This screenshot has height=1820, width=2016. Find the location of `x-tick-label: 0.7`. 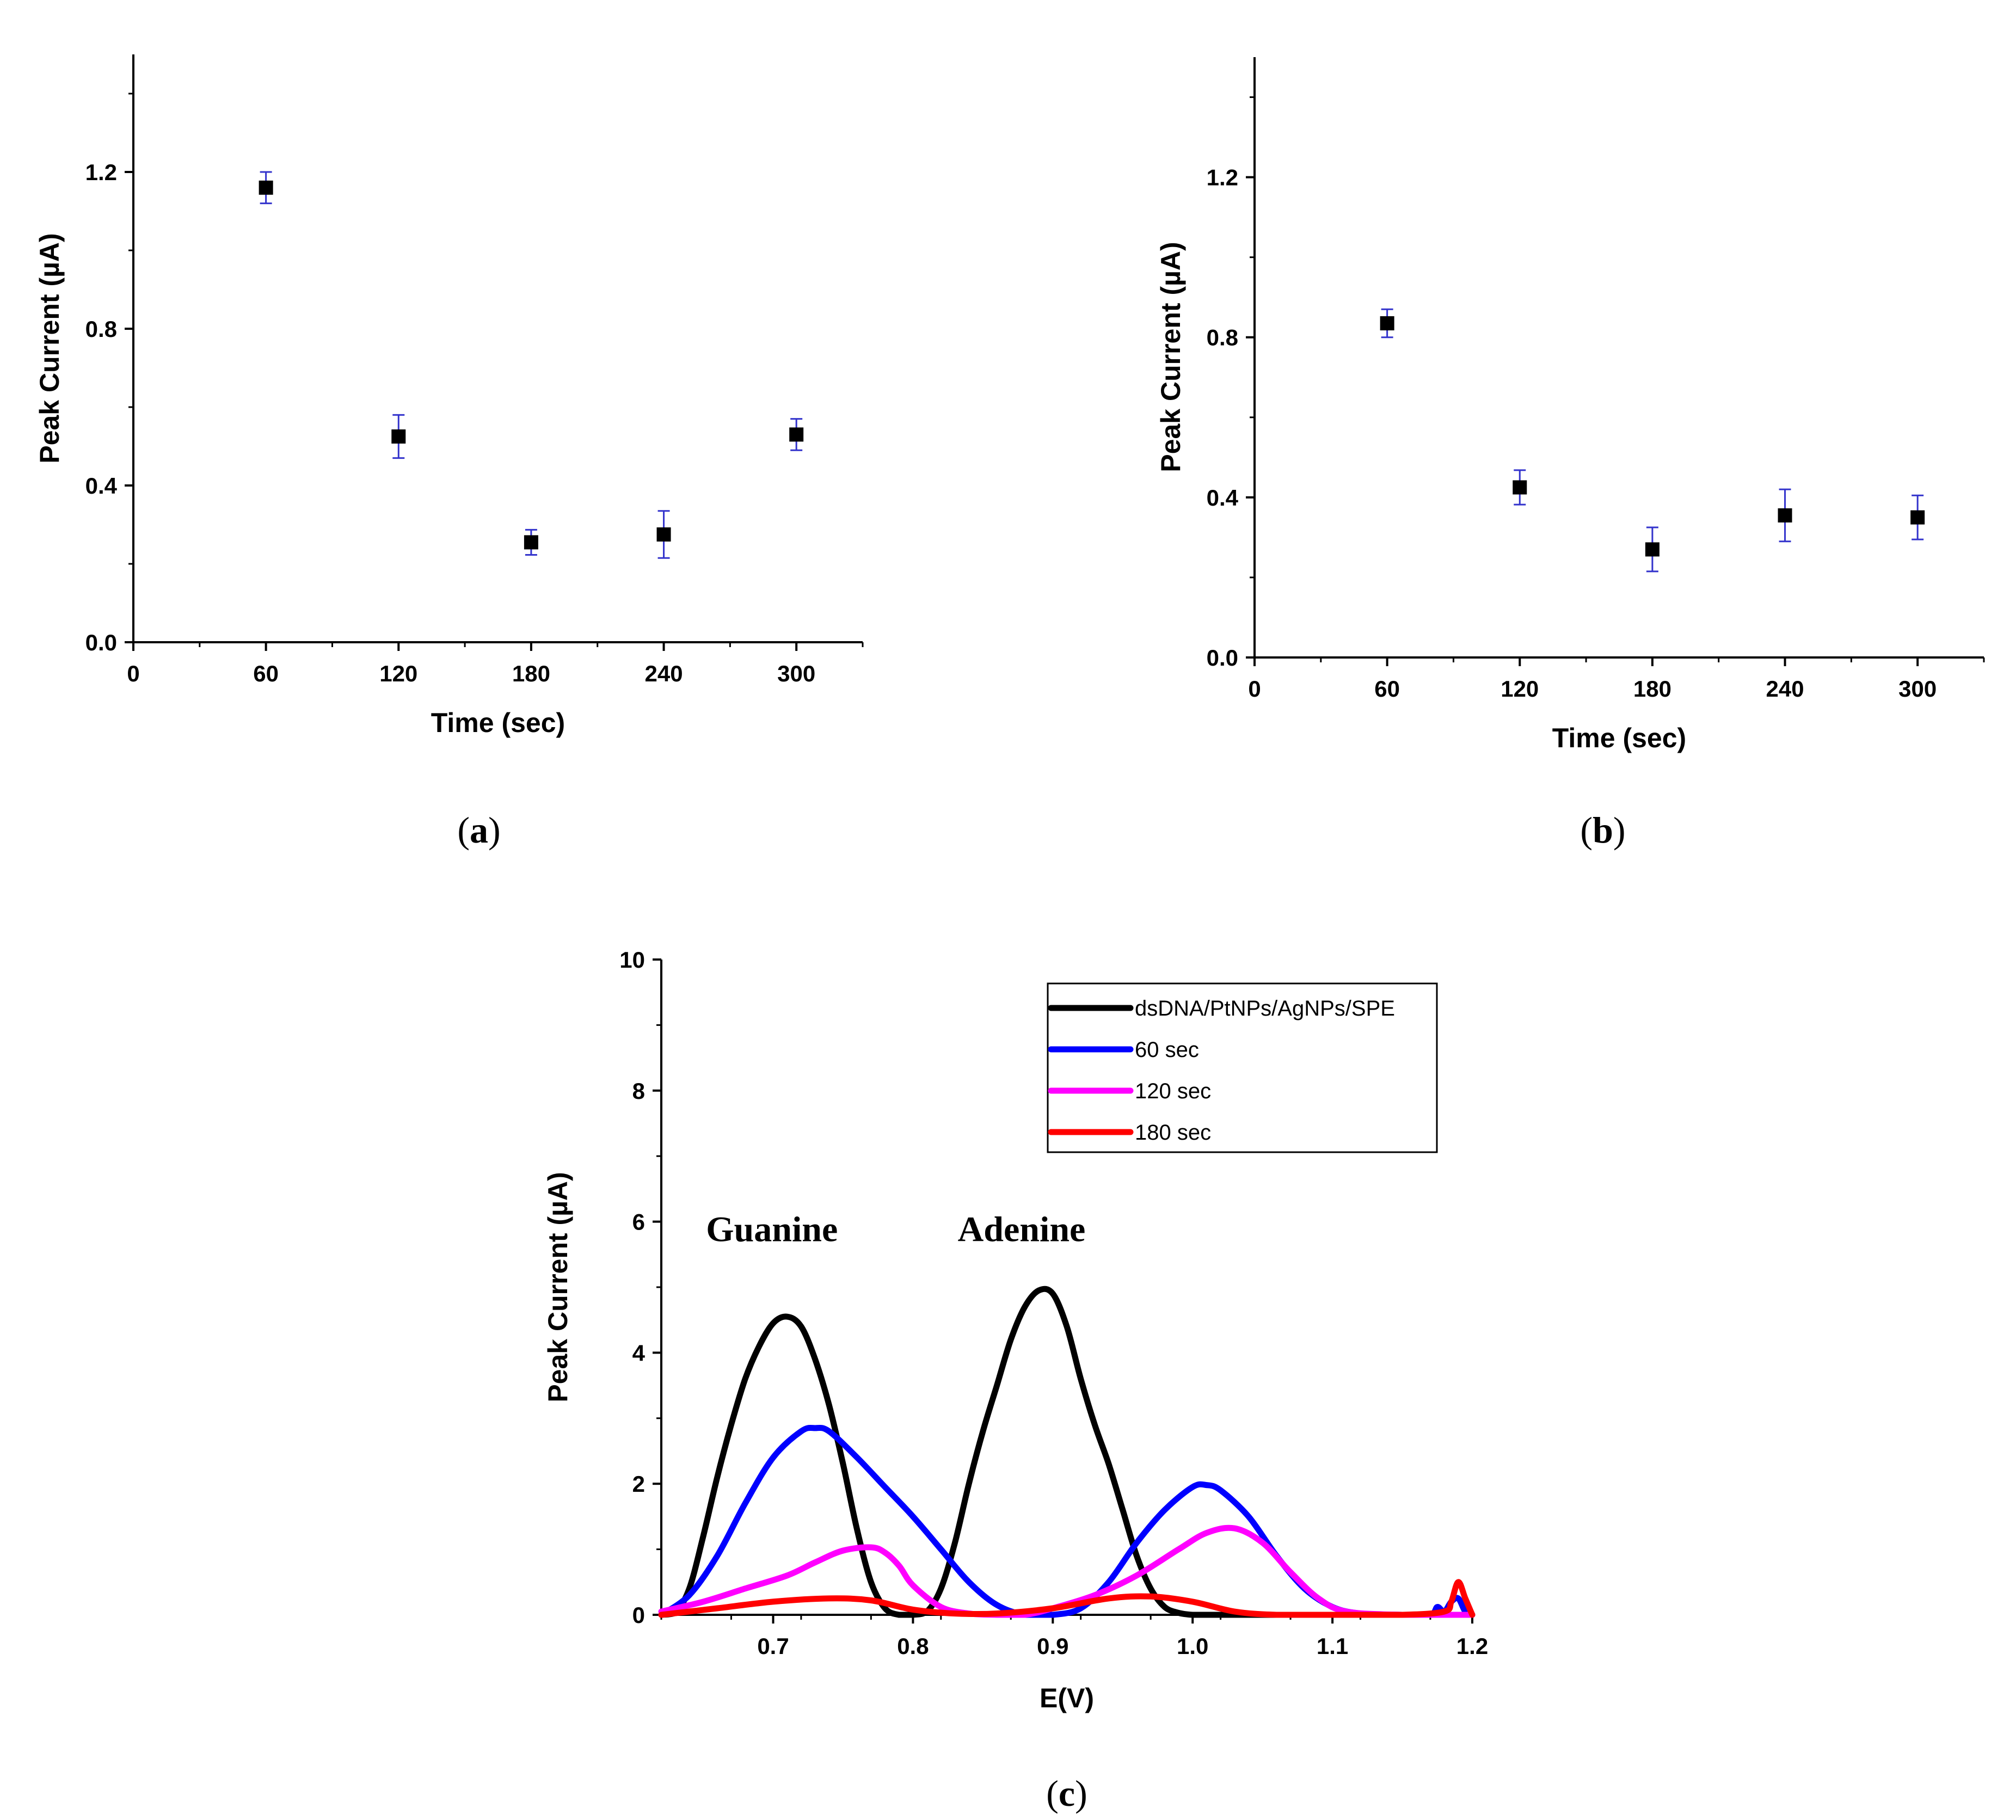

x-tick-label: 0.7 is located at coordinates (773, 1646).